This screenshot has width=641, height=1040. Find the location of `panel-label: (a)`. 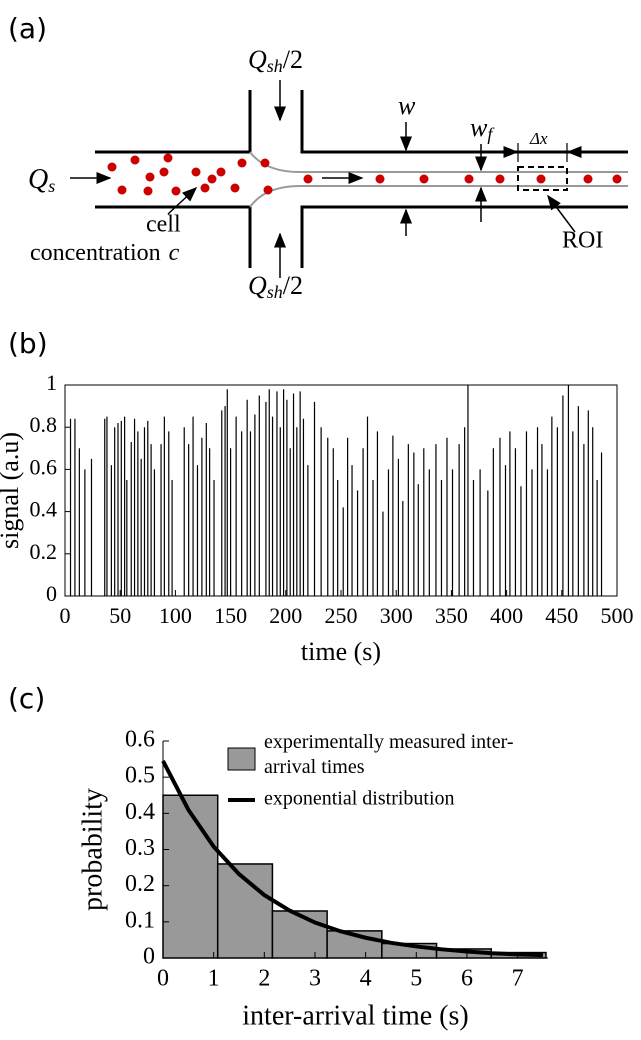

panel-label: (a) is located at coordinates (27, 28).